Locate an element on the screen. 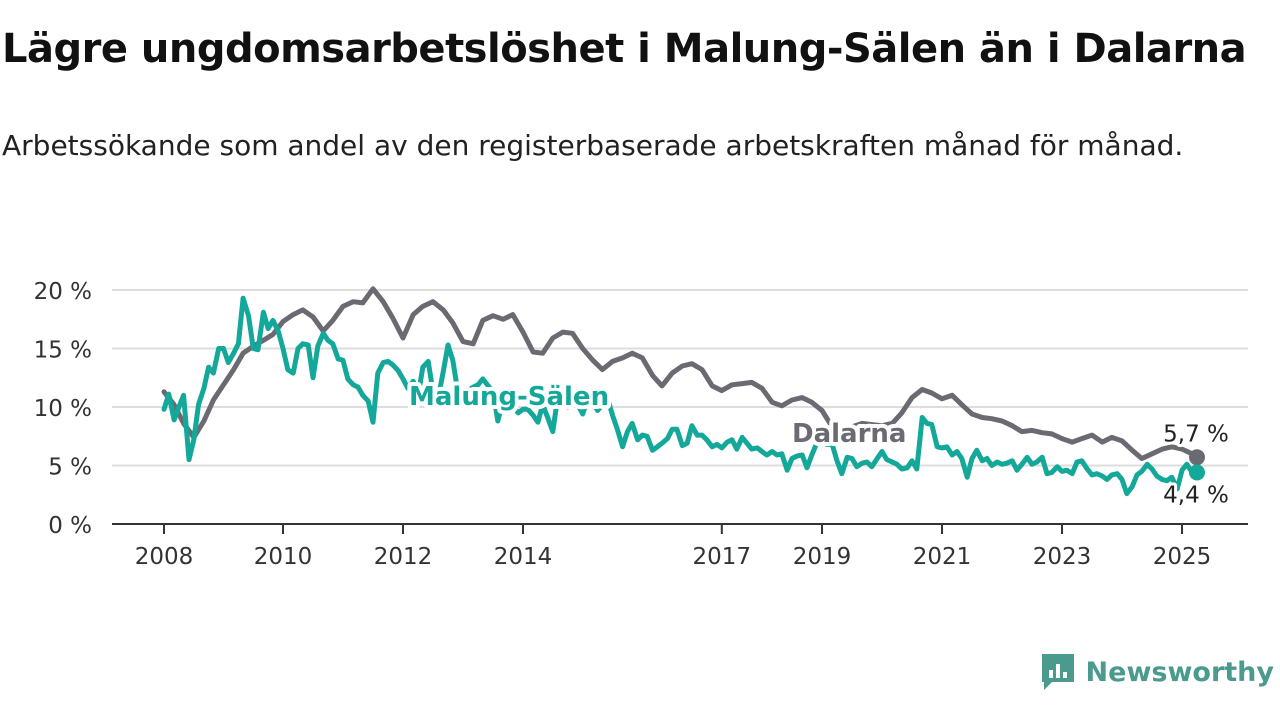 The image size is (1280, 720). series-label-dalarna-halo: Dalarna is located at coordinates (849, 434).